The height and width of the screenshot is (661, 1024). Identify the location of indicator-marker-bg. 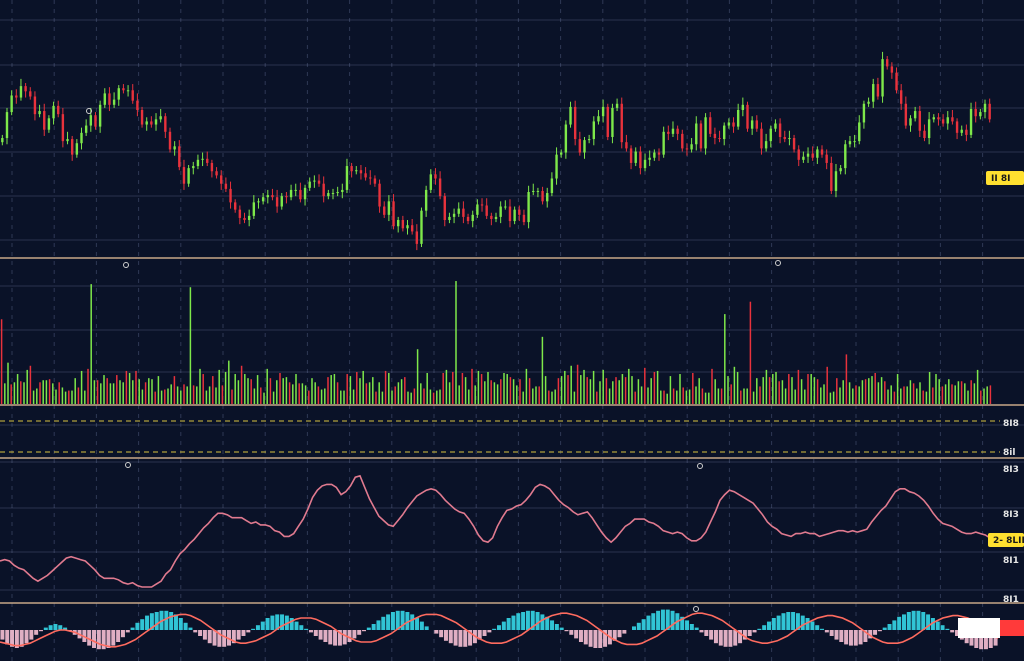
(1006, 540).